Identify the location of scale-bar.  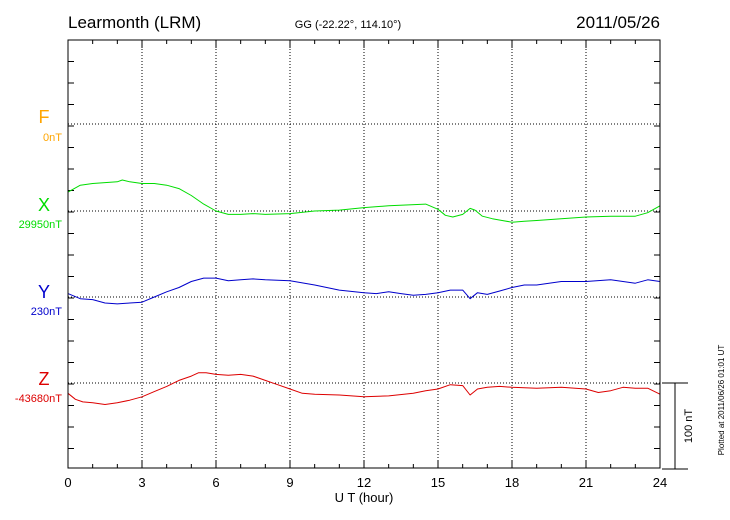
(675, 426).